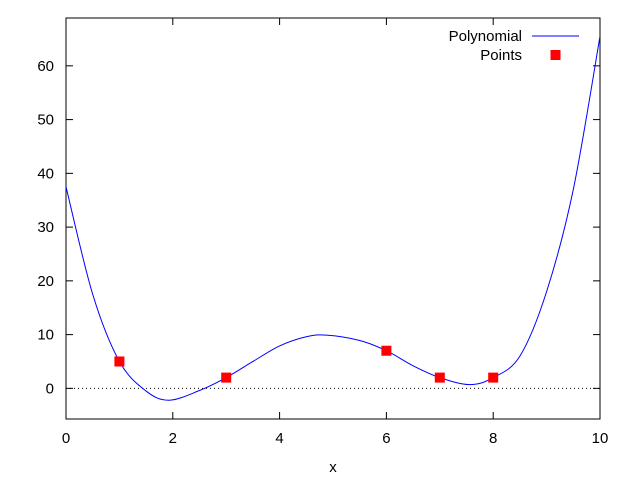 The height and width of the screenshot is (480, 640). What do you see at coordinates (514, 46) in the screenshot?
I see `legend: Polynomial Points` at bounding box center [514, 46].